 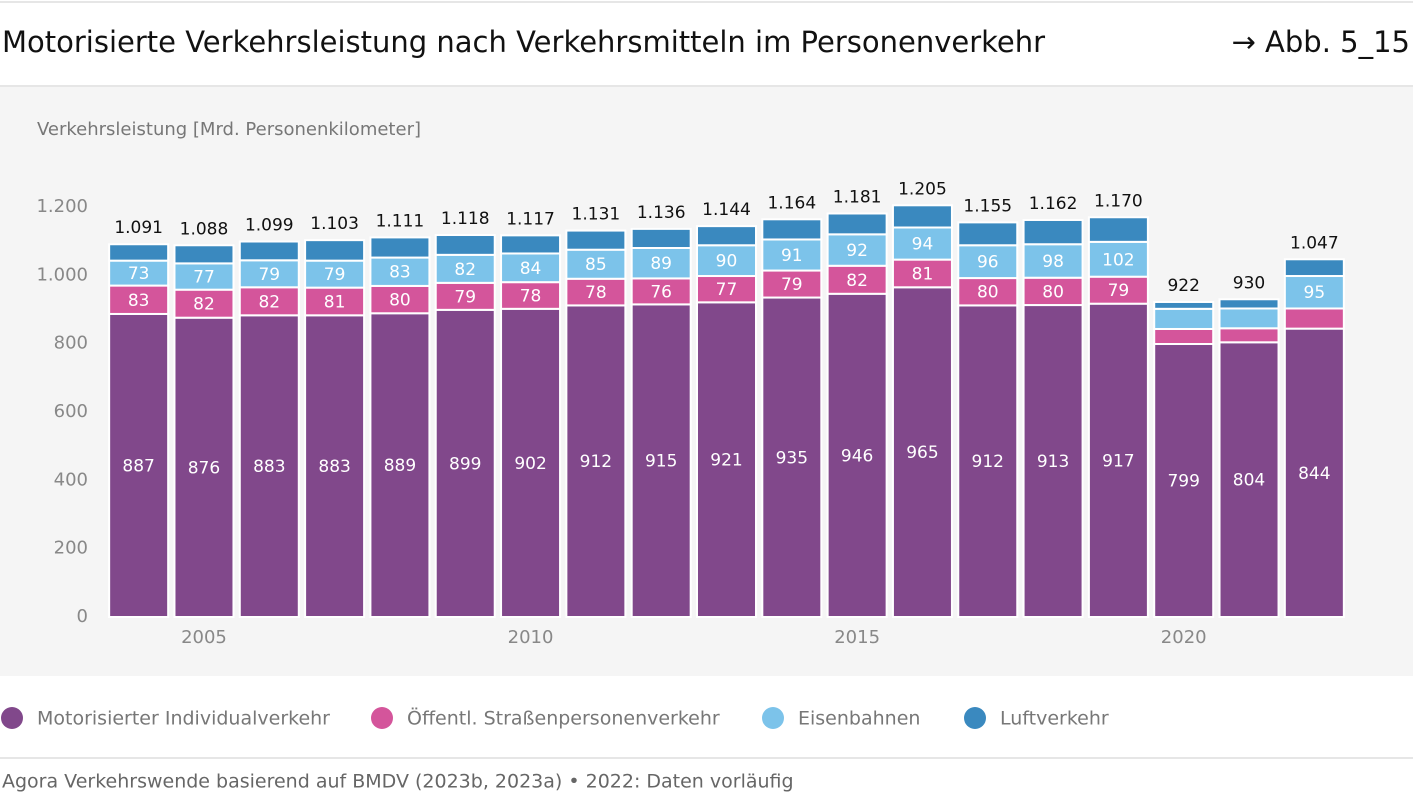 I want to click on segment-label: 95, so click(x=1315, y=293).